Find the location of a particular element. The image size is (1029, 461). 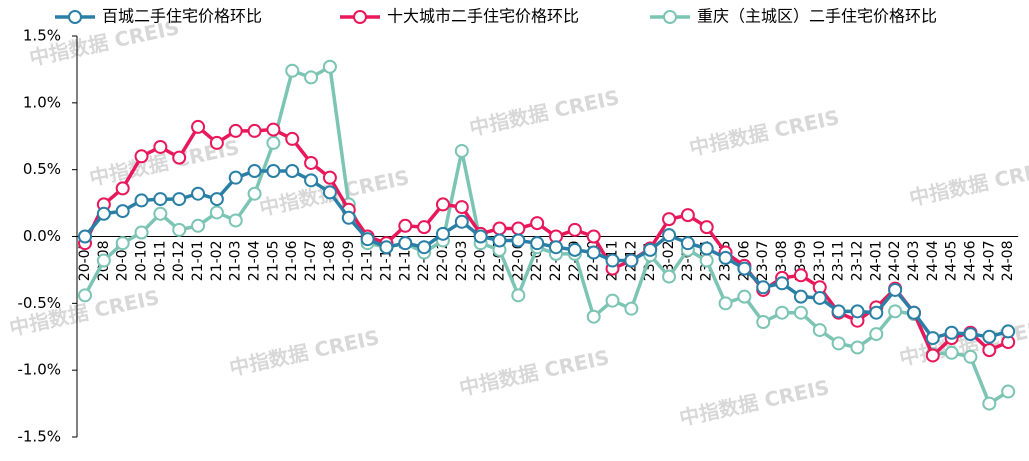

x-tick-label: 21-06 is located at coordinates (292, 260).